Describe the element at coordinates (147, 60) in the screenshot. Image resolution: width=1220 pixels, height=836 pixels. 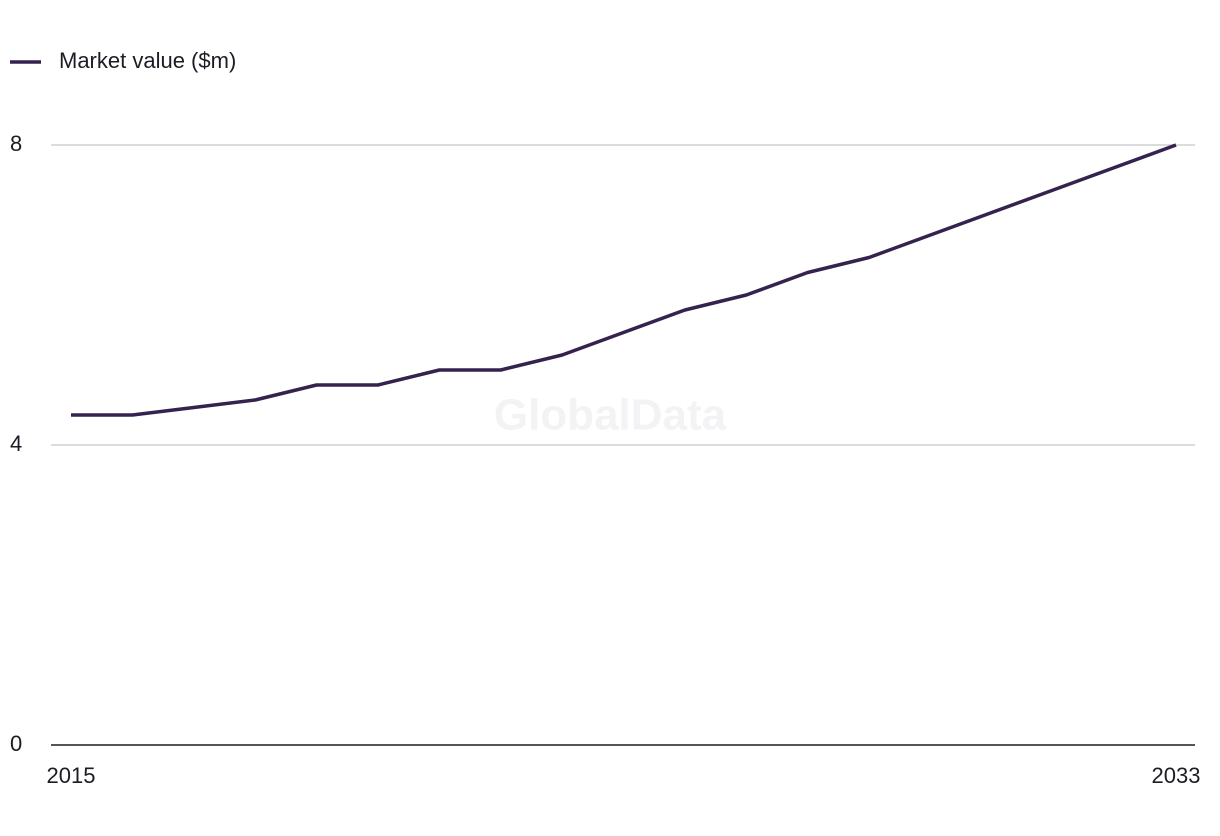
I see `legend-label: Market value ($m)` at that location.